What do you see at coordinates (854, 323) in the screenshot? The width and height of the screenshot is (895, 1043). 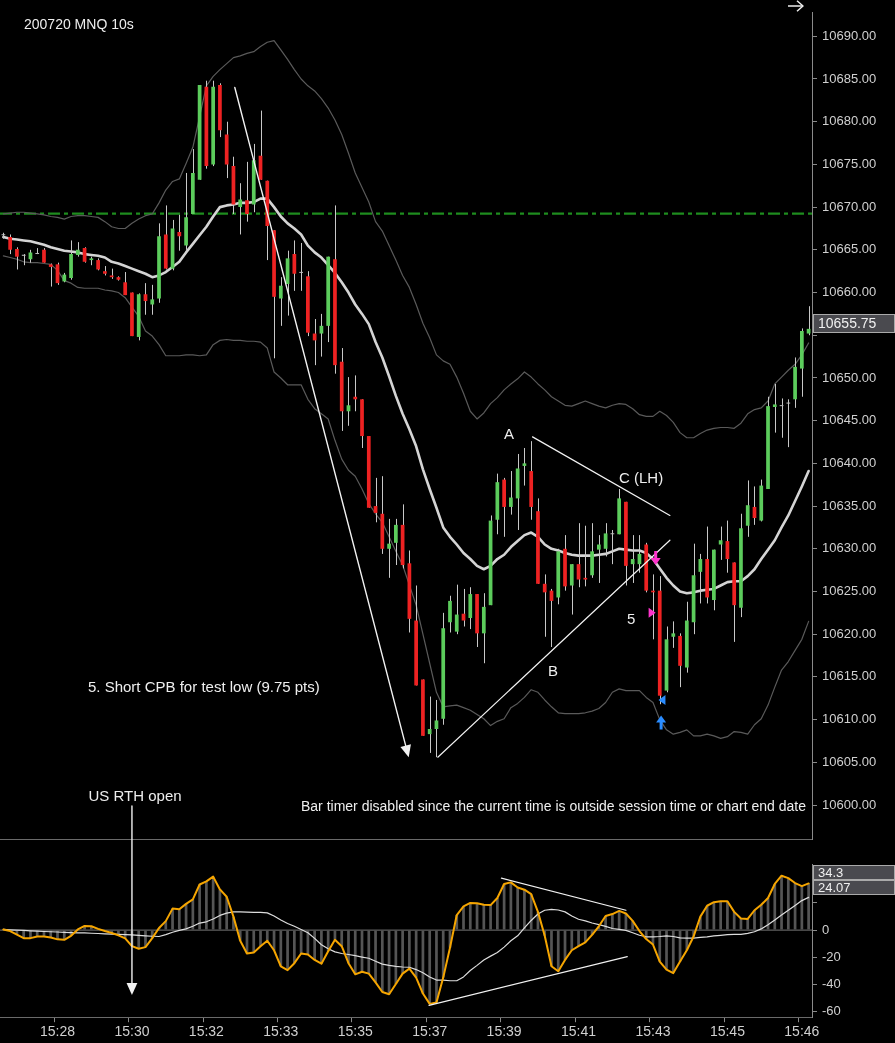 I see `text: 10655.75` at bounding box center [854, 323].